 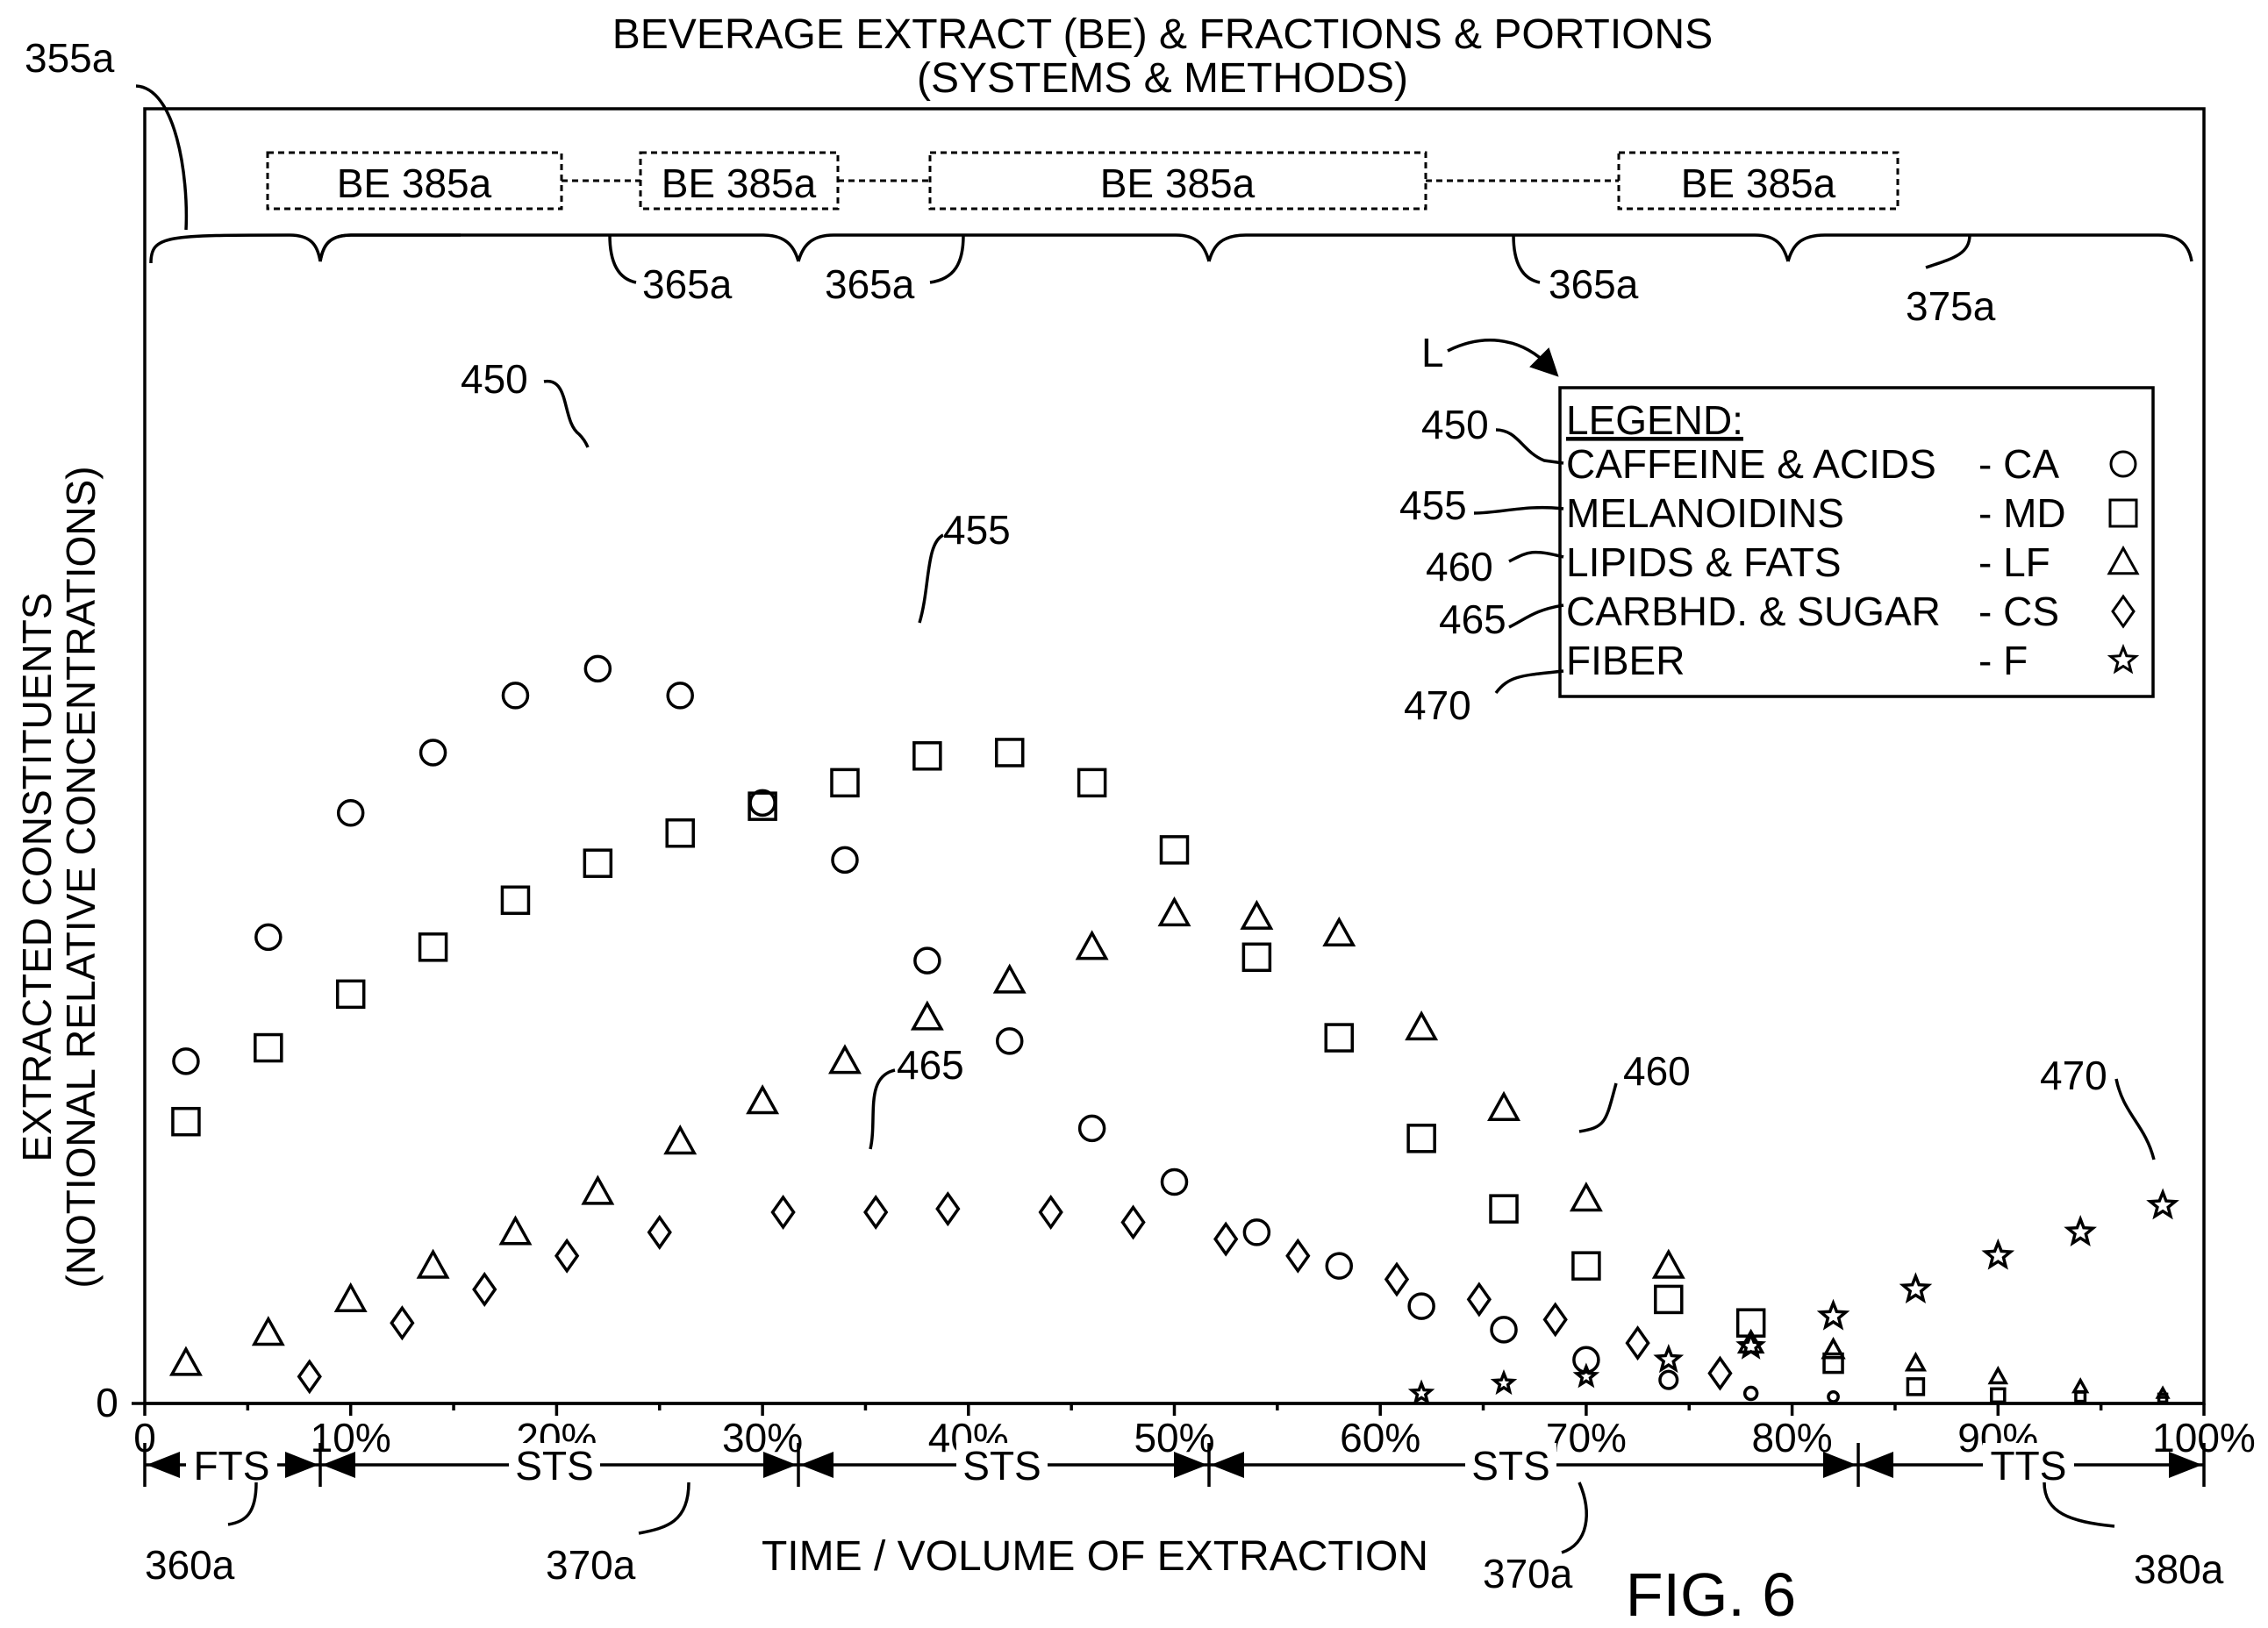 I want to click on legend-item-name: CAFFEINE & ACIDS, so click(x=1751, y=464).